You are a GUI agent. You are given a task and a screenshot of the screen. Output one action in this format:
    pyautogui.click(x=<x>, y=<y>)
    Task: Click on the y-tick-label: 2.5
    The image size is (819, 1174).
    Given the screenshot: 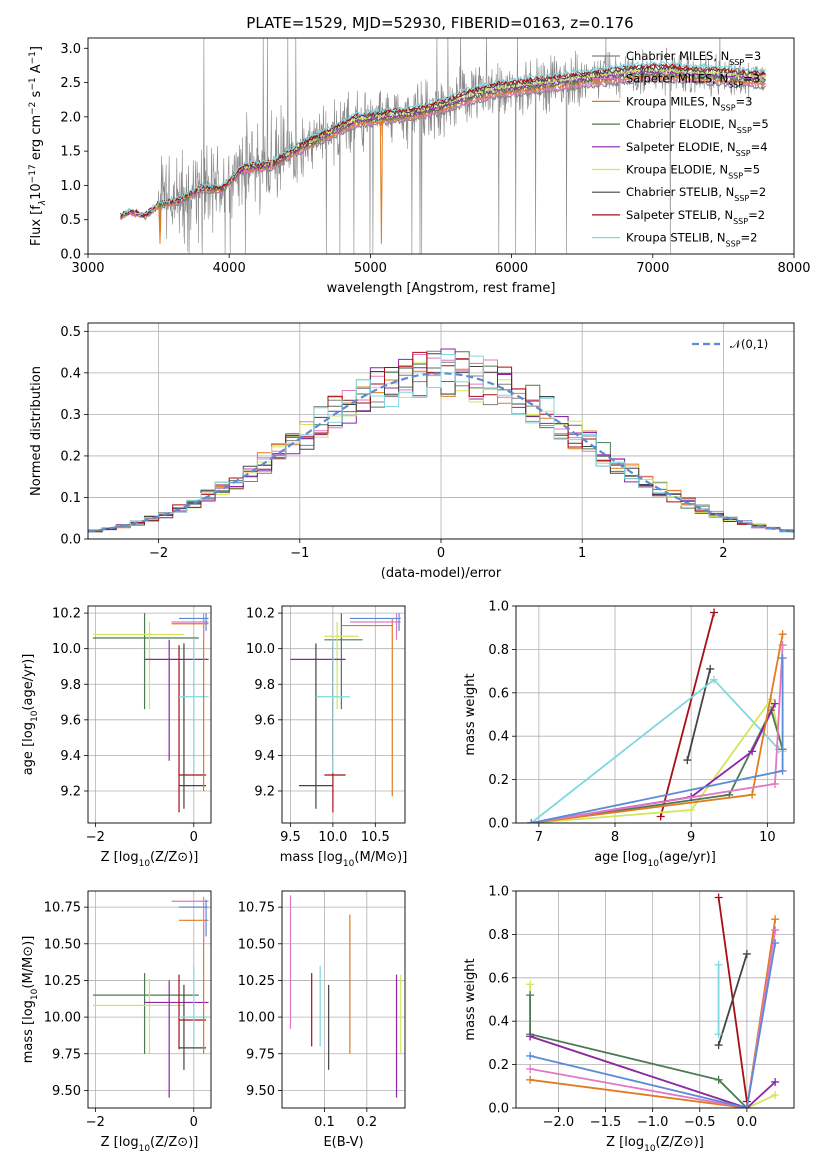 What is the action you would take?
    pyautogui.click(x=70, y=83)
    